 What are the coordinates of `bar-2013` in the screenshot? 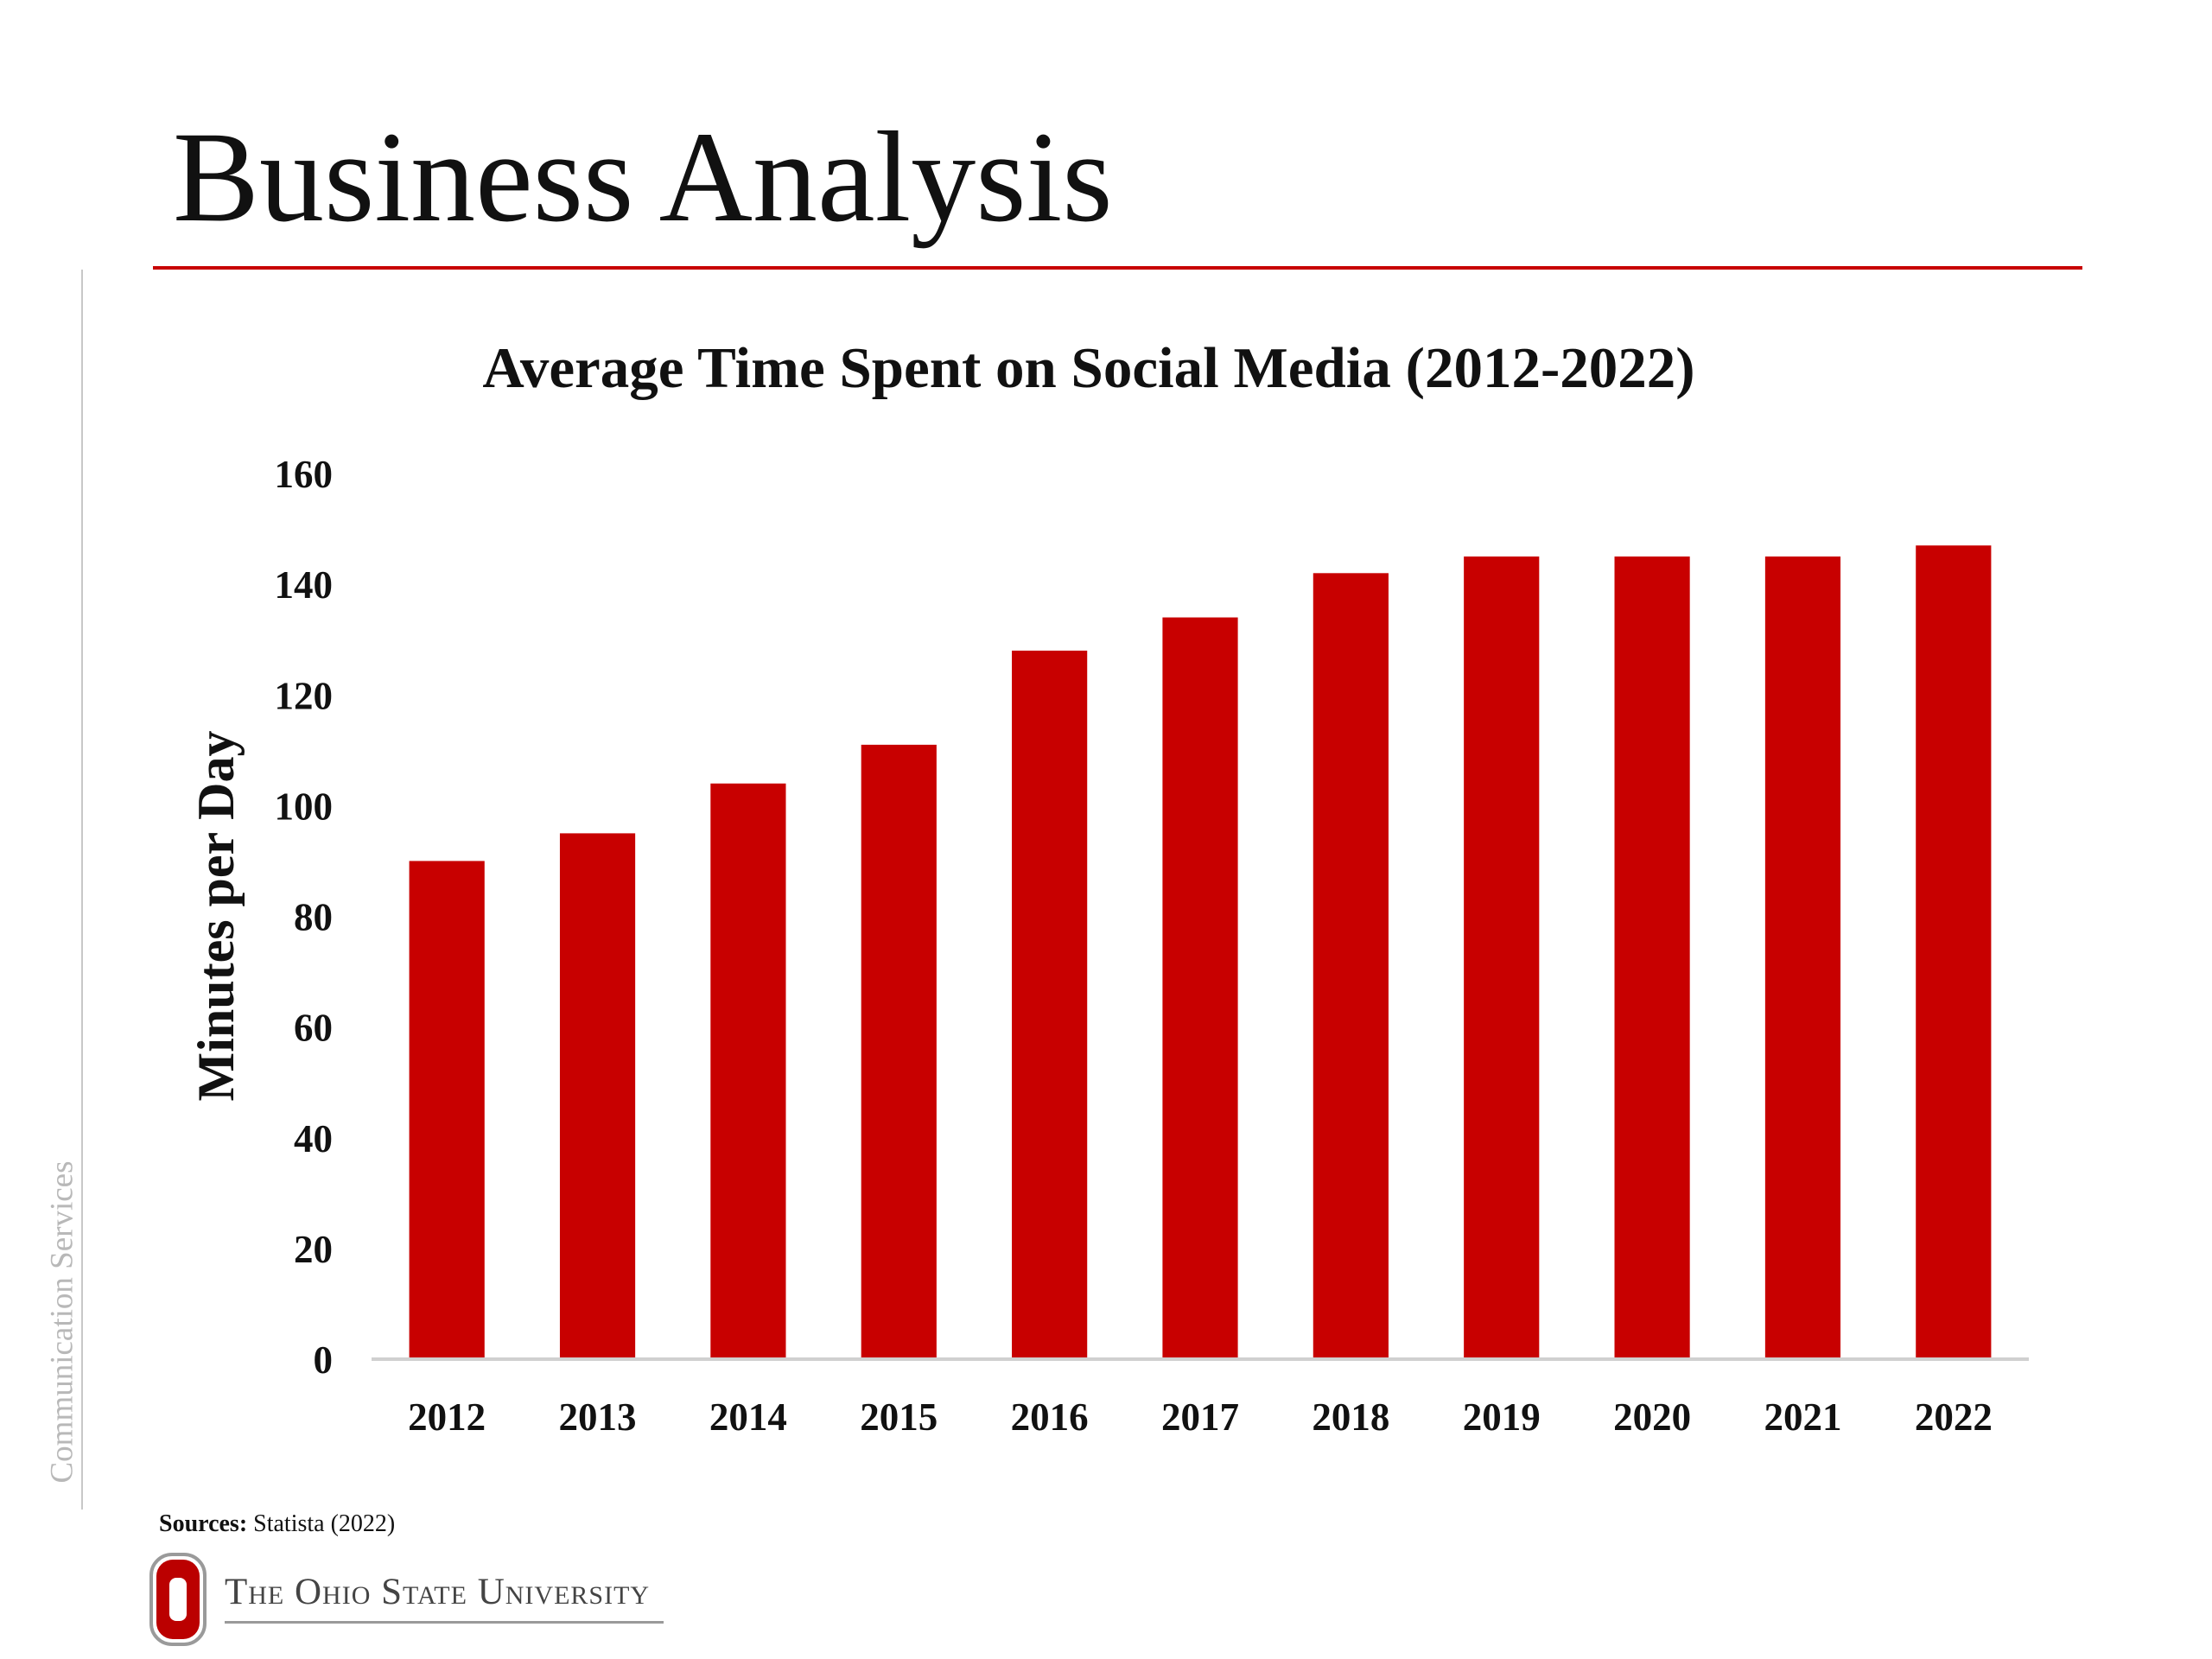 It's located at (597, 1096).